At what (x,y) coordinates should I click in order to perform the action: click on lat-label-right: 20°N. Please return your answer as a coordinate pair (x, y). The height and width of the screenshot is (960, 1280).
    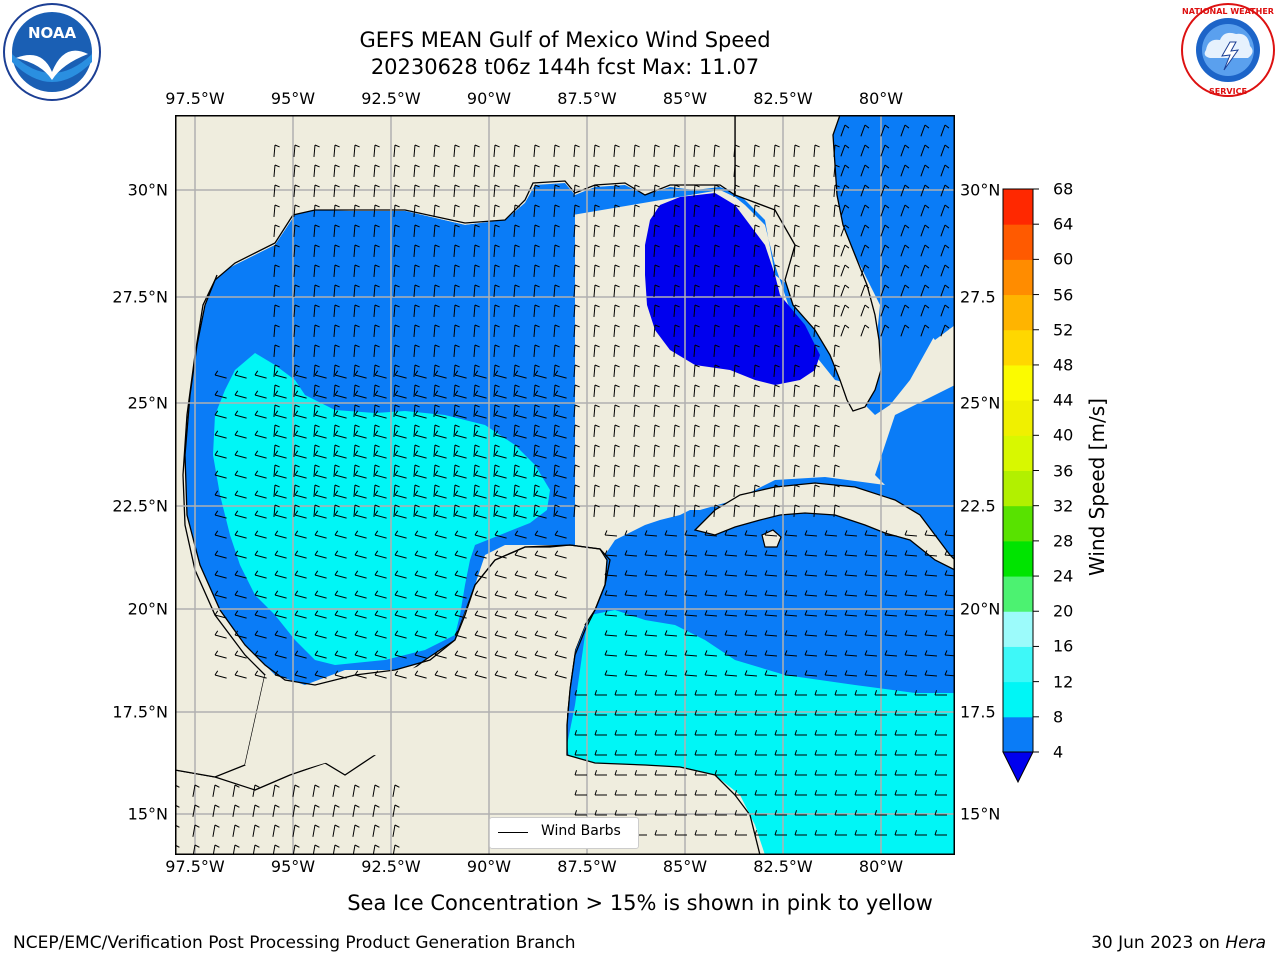
    Looking at the image, I should click on (980, 609).